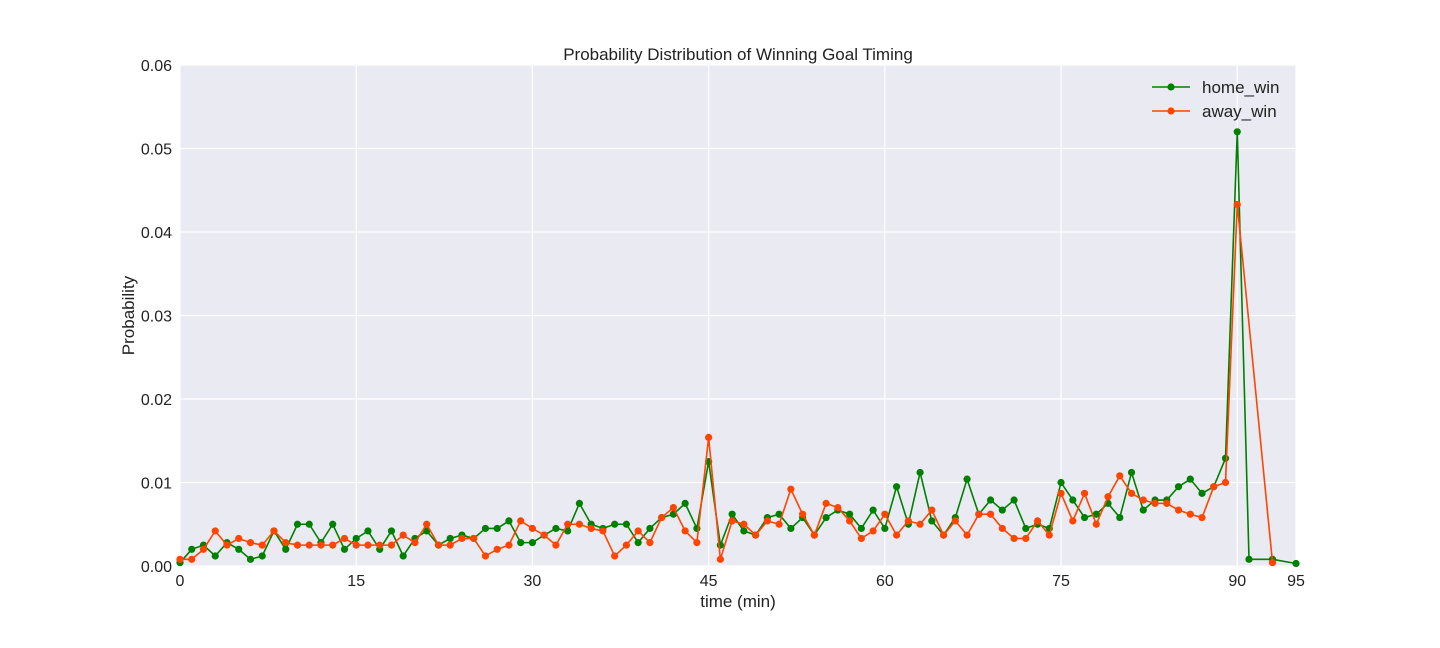 Image resolution: width=1440 pixels, height=648 pixels. What do you see at coordinates (885, 581) in the screenshot?
I see `x-tick-label: 60` at bounding box center [885, 581].